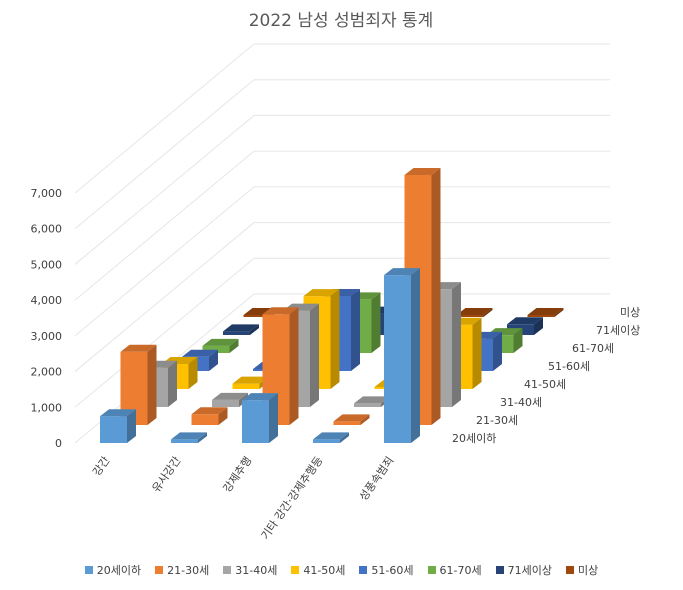 The width and height of the screenshot is (683, 590). What do you see at coordinates (47, 336) in the screenshot?
I see `y-tick-label: 3,000` at bounding box center [47, 336].